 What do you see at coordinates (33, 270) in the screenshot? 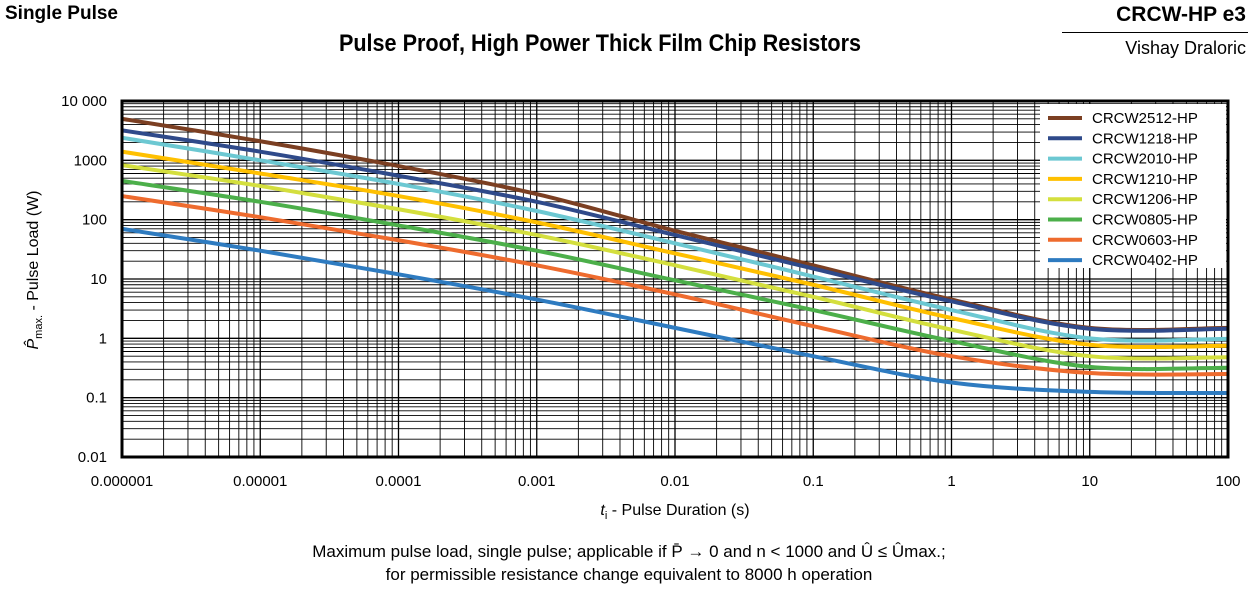
I see `y-axis-label: P̂max. - Pulse Load (W)` at bounding box center [33, 270].